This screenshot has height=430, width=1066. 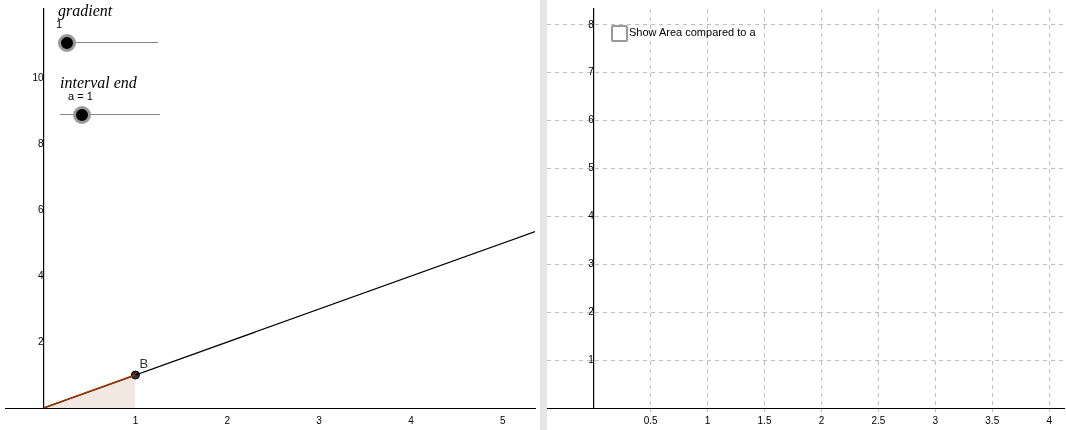 I want to click on annotation: a = 1, so click(x=80, y=96).